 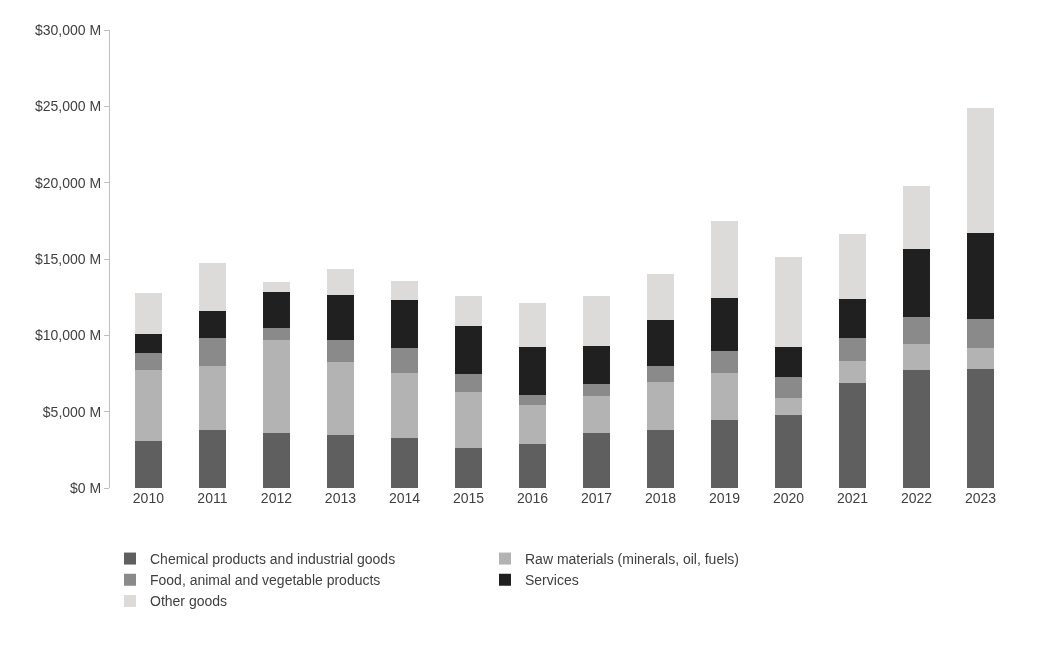 I want to click on x-tick-label: 2020, so click(x=788, y=498).